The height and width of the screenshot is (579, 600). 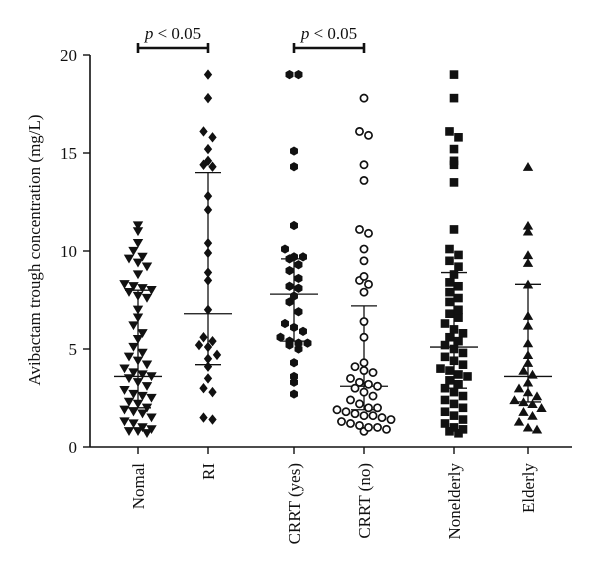 I want to click on significance-brackets: p < 0.05 p < 0.05, so click(x=251, y=38).